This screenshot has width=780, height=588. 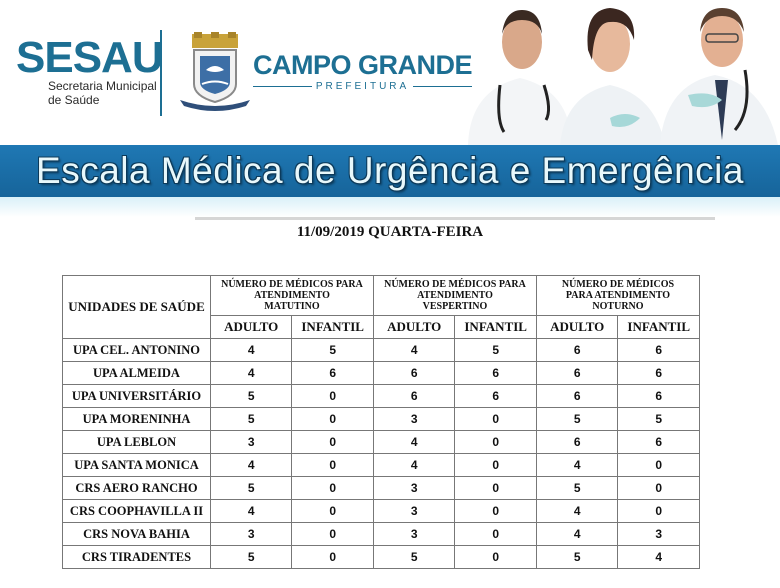 What do you see at coordinates (390, 171) in the screenshot?
I see `title-banner: Escala Médica de Urgência e Emergência` at bounding box center [390, 171].